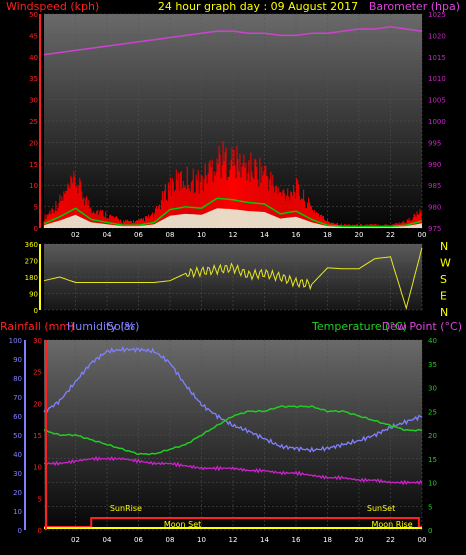 This screenshot has width=466, height=555. I want to click on y-tick-label: 10, so click(33, 186).